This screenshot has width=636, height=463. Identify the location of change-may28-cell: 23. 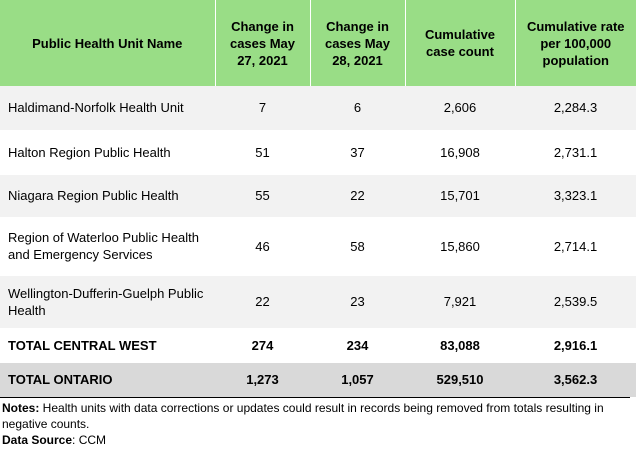
(357, 302).